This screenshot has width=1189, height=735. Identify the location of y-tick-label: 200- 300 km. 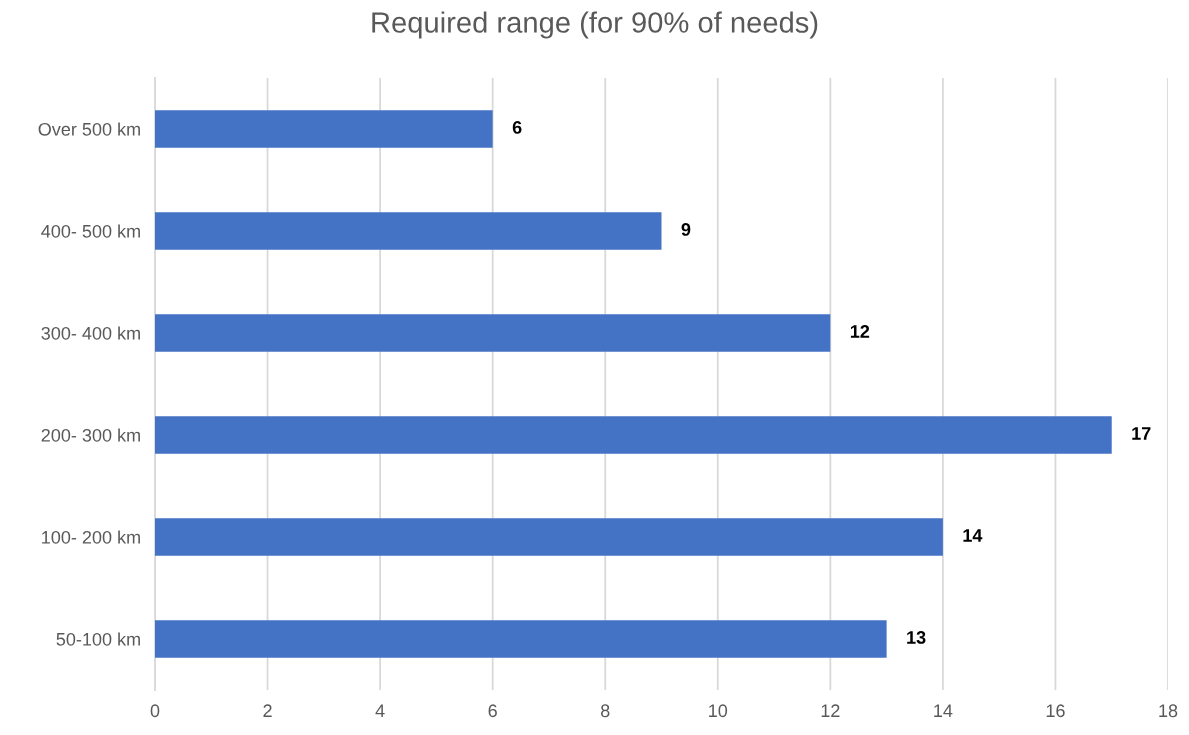
(90, 435).